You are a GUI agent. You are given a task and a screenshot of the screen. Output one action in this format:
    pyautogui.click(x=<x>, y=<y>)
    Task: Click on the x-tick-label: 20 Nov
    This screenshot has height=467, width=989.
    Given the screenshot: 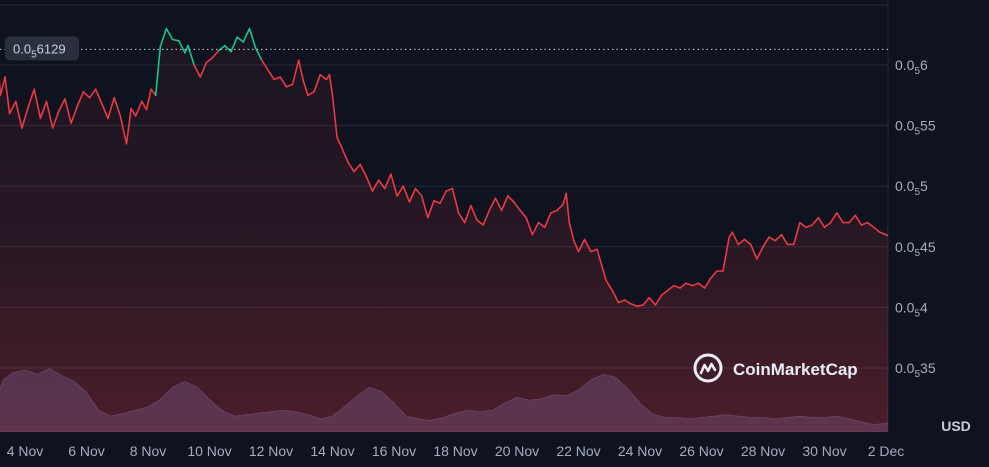 What is the action you would take?
    pyautogui.click(x=517, y=451)
    